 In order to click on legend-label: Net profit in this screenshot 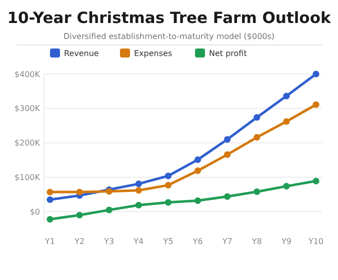, I will do `click(228, 53)`.